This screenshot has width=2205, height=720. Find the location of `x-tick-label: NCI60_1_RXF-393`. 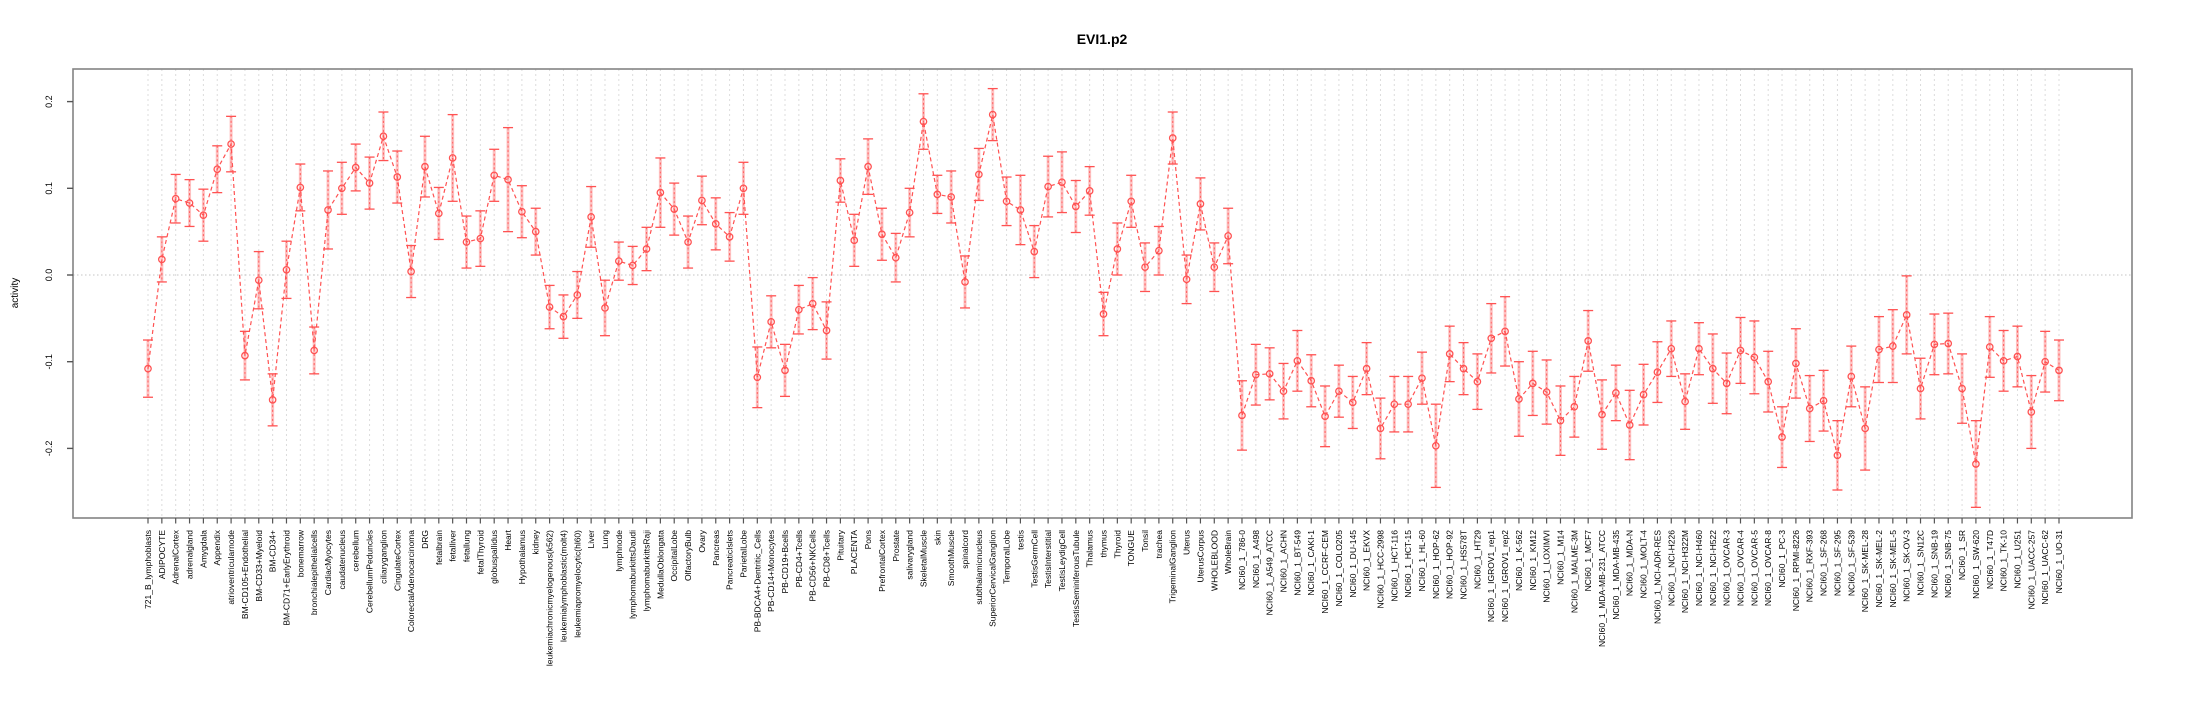

x-tick-label: NCI60_1_RXF-393 is located at coordinates (1810, 566).